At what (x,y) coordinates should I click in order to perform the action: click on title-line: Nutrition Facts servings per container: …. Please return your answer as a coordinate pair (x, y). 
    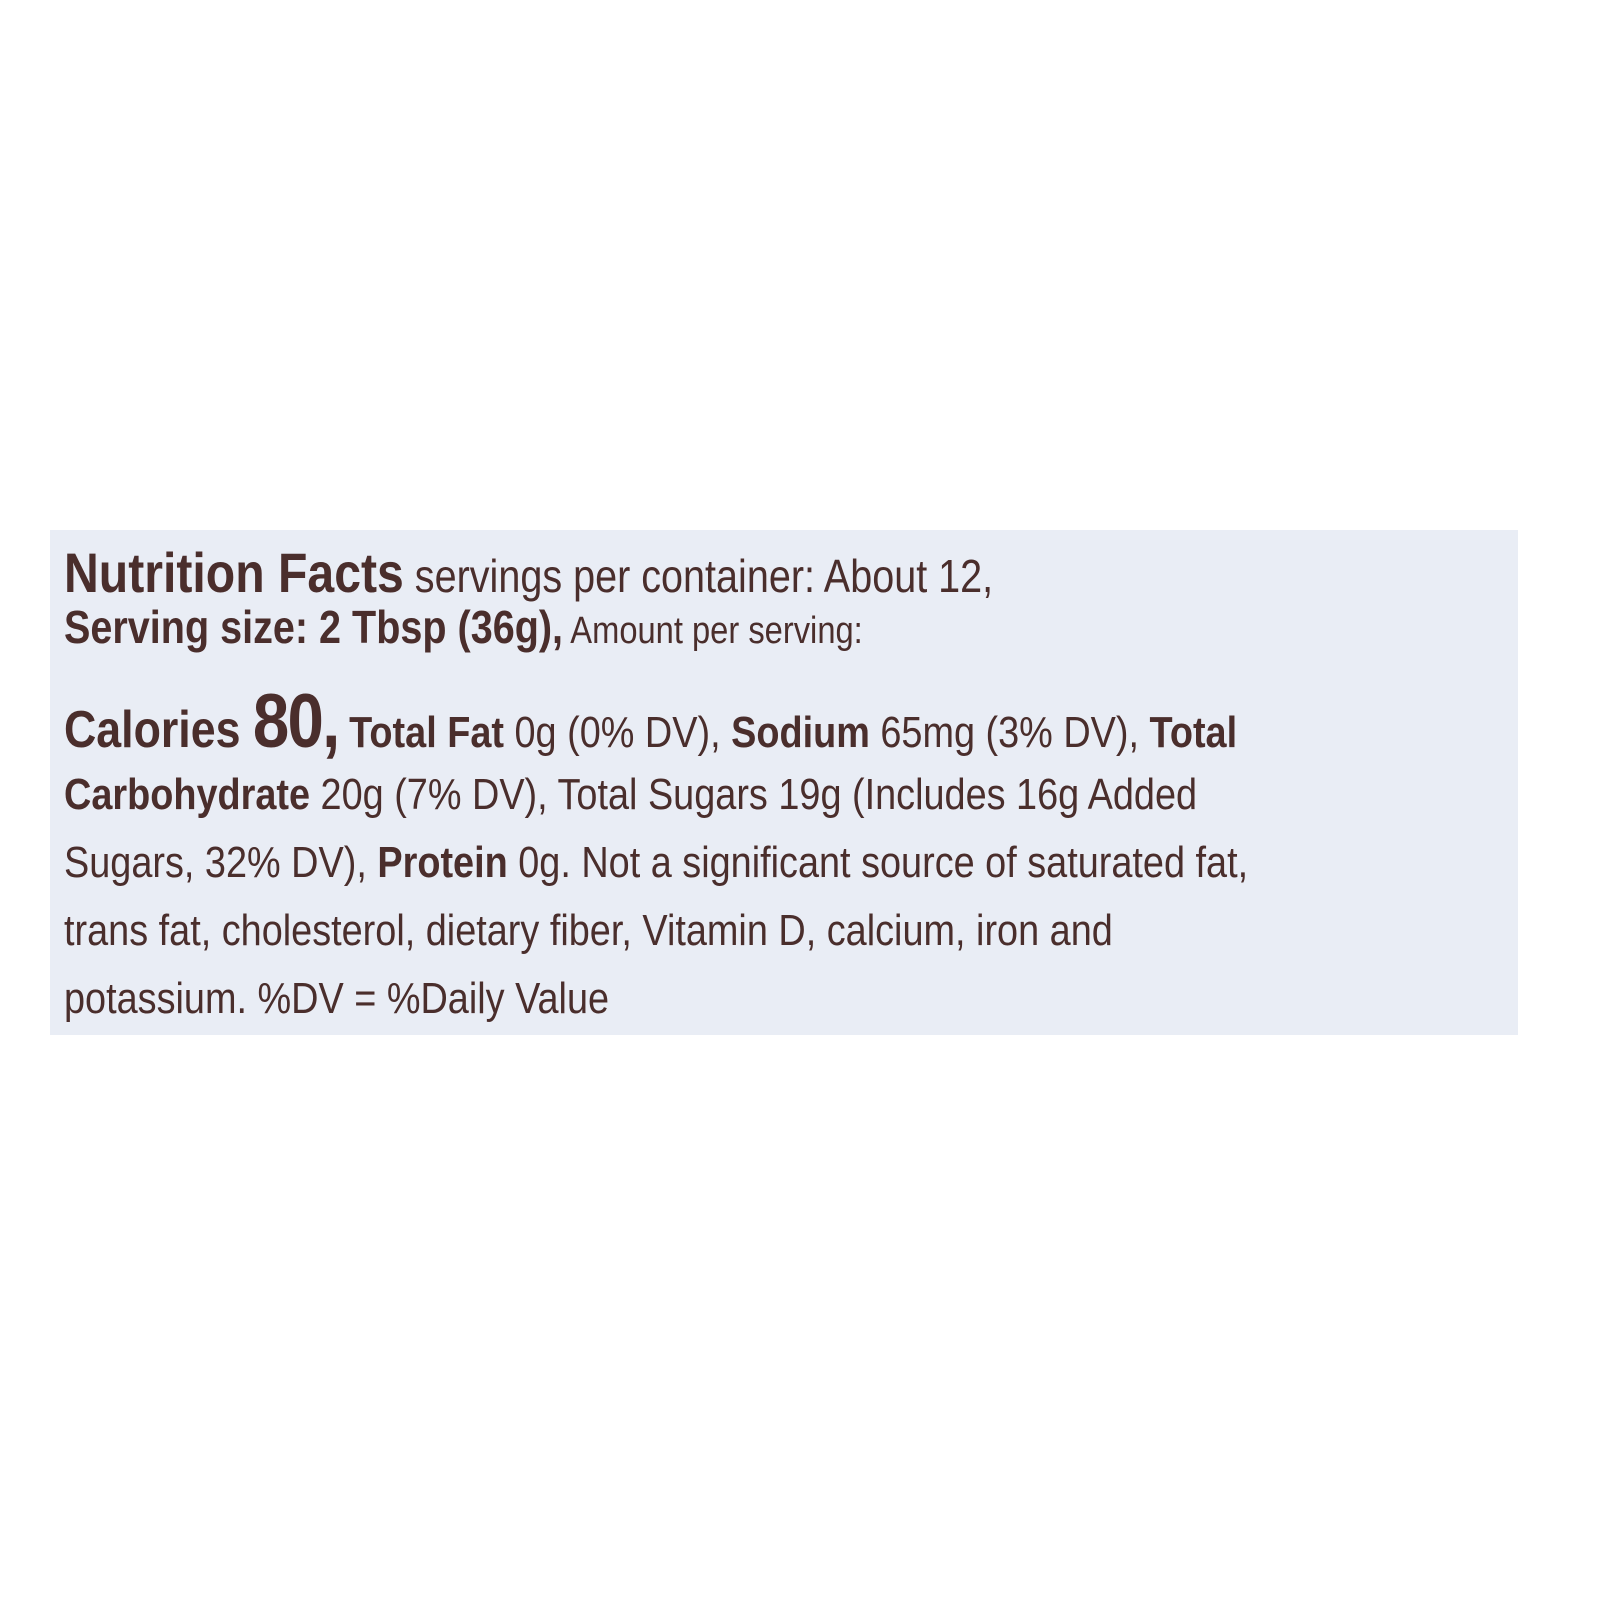
    Looking at the image, I should click on (528, 572).